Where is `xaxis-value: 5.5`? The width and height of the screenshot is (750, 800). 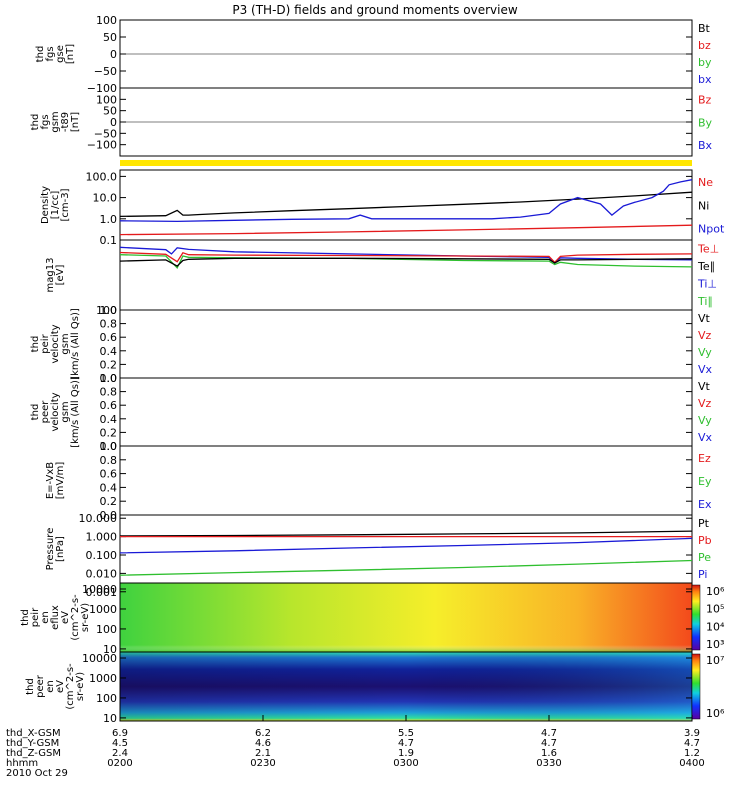
xaxis-value: 5.5 is located at coordinates (406, 733).